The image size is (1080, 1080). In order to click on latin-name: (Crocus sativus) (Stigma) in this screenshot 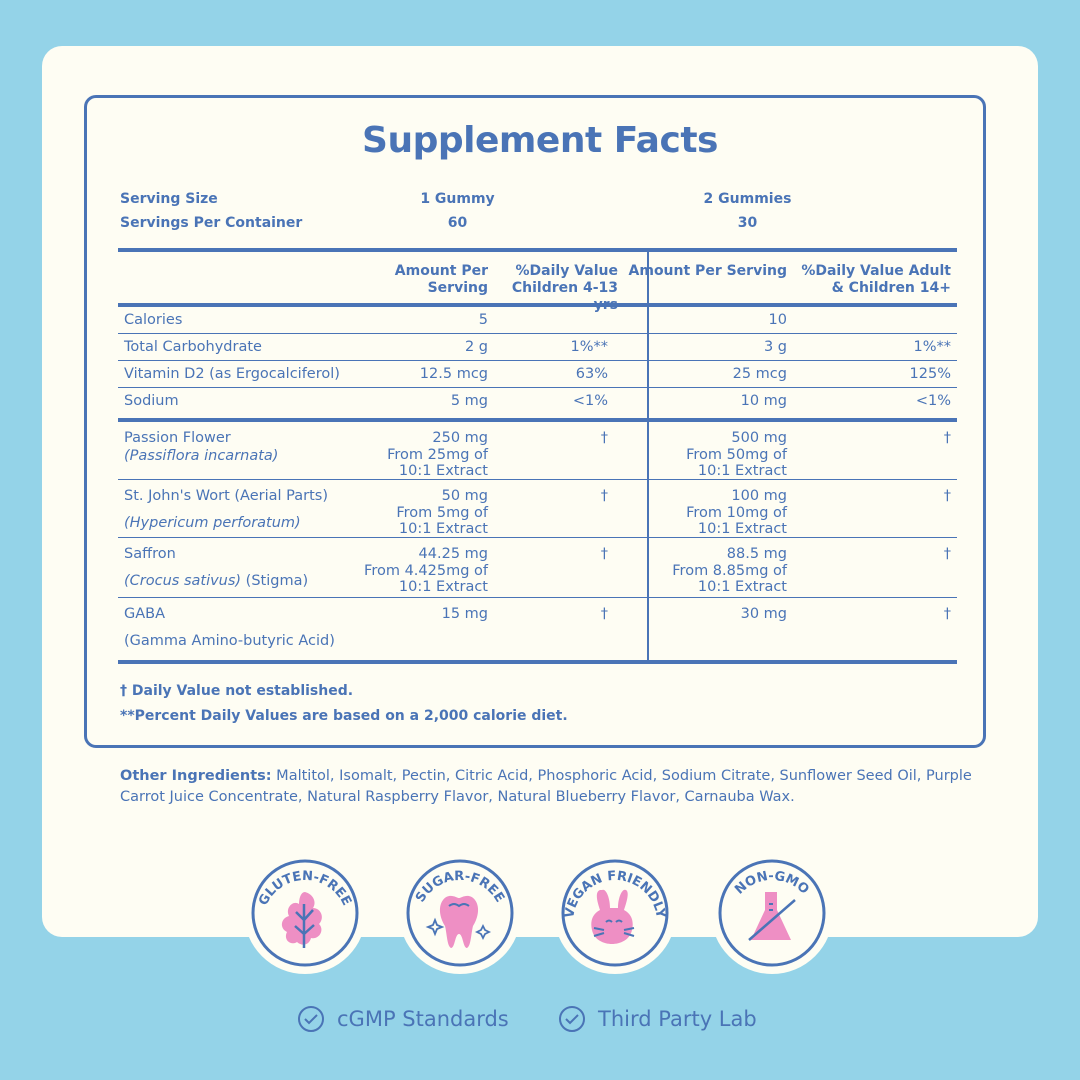, I will do `click(236, 581)`.